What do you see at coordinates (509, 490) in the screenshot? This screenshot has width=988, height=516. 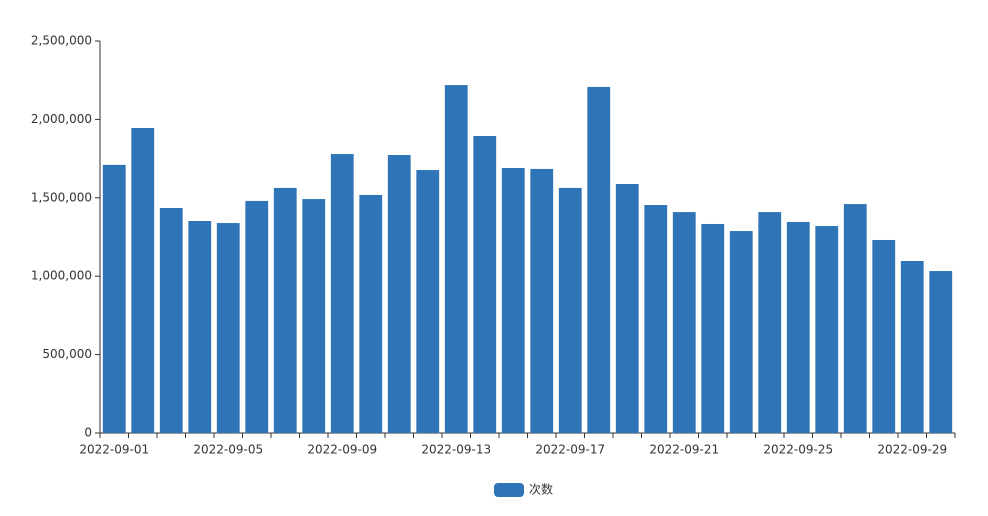 I see `legend-swatch` at bounding box center [509, 490].